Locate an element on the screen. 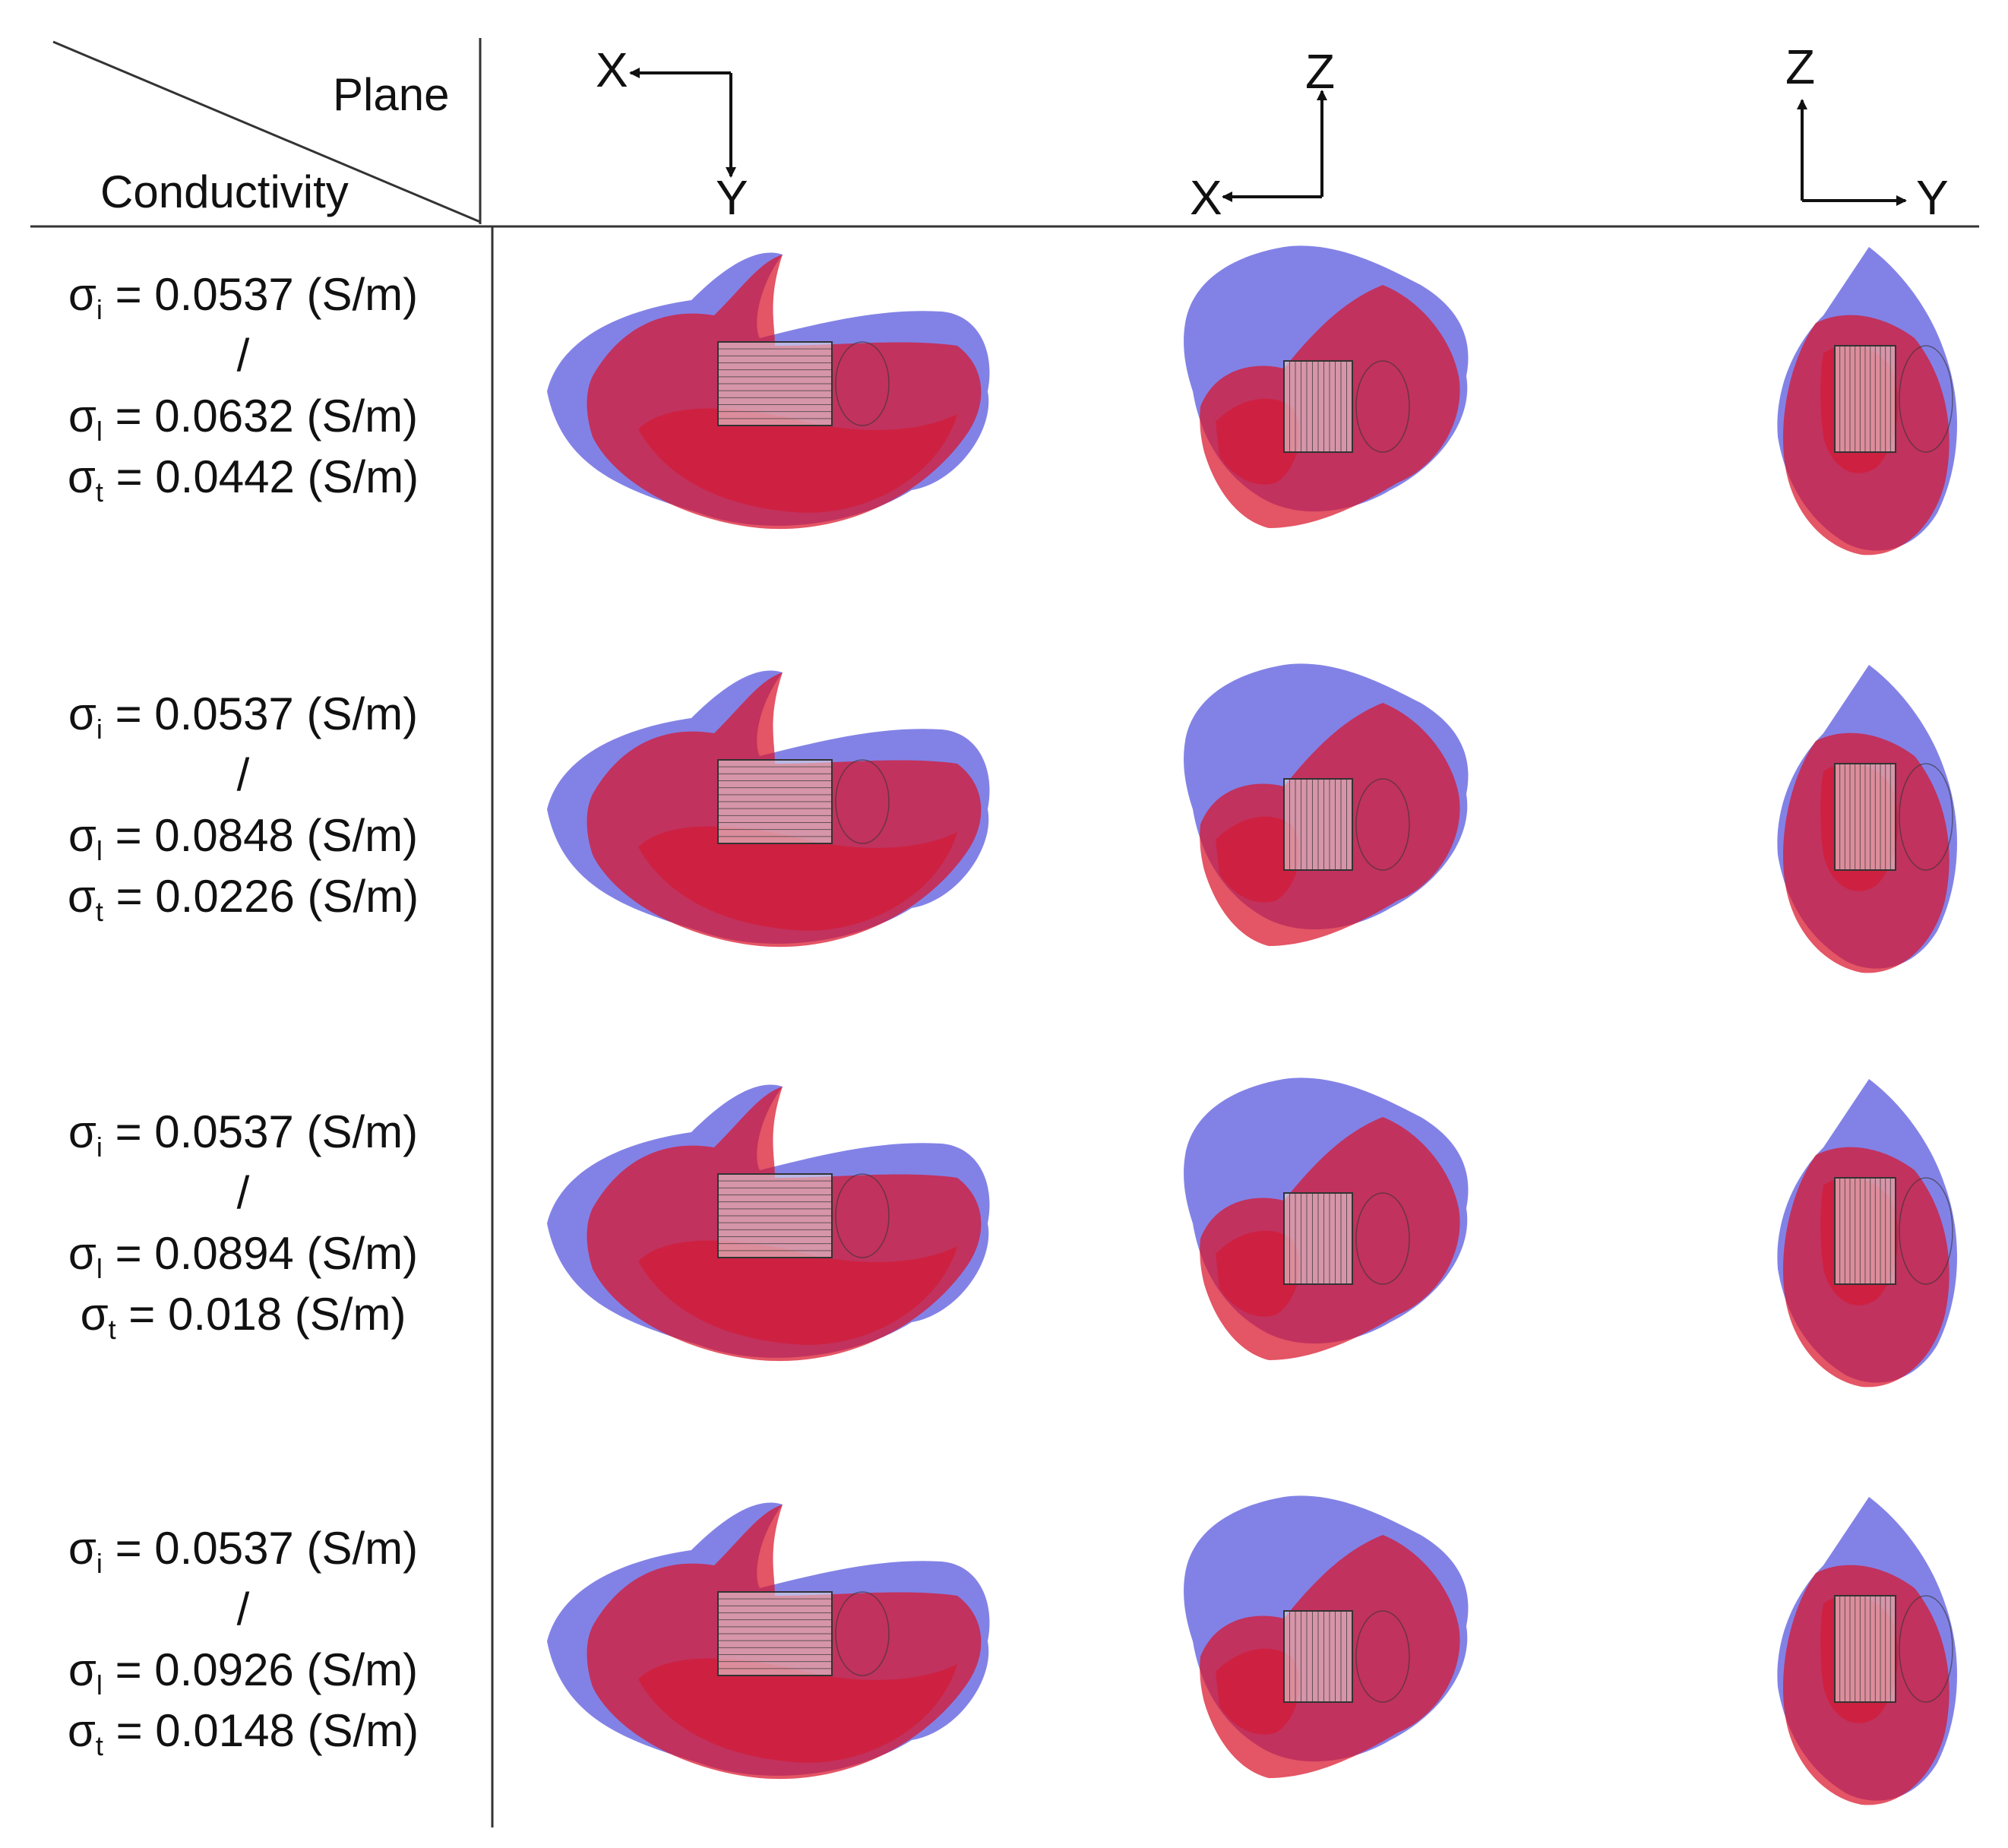  sigma-t-line: σt = 0.0226 (S/m) is located at coordinates (243, 899).